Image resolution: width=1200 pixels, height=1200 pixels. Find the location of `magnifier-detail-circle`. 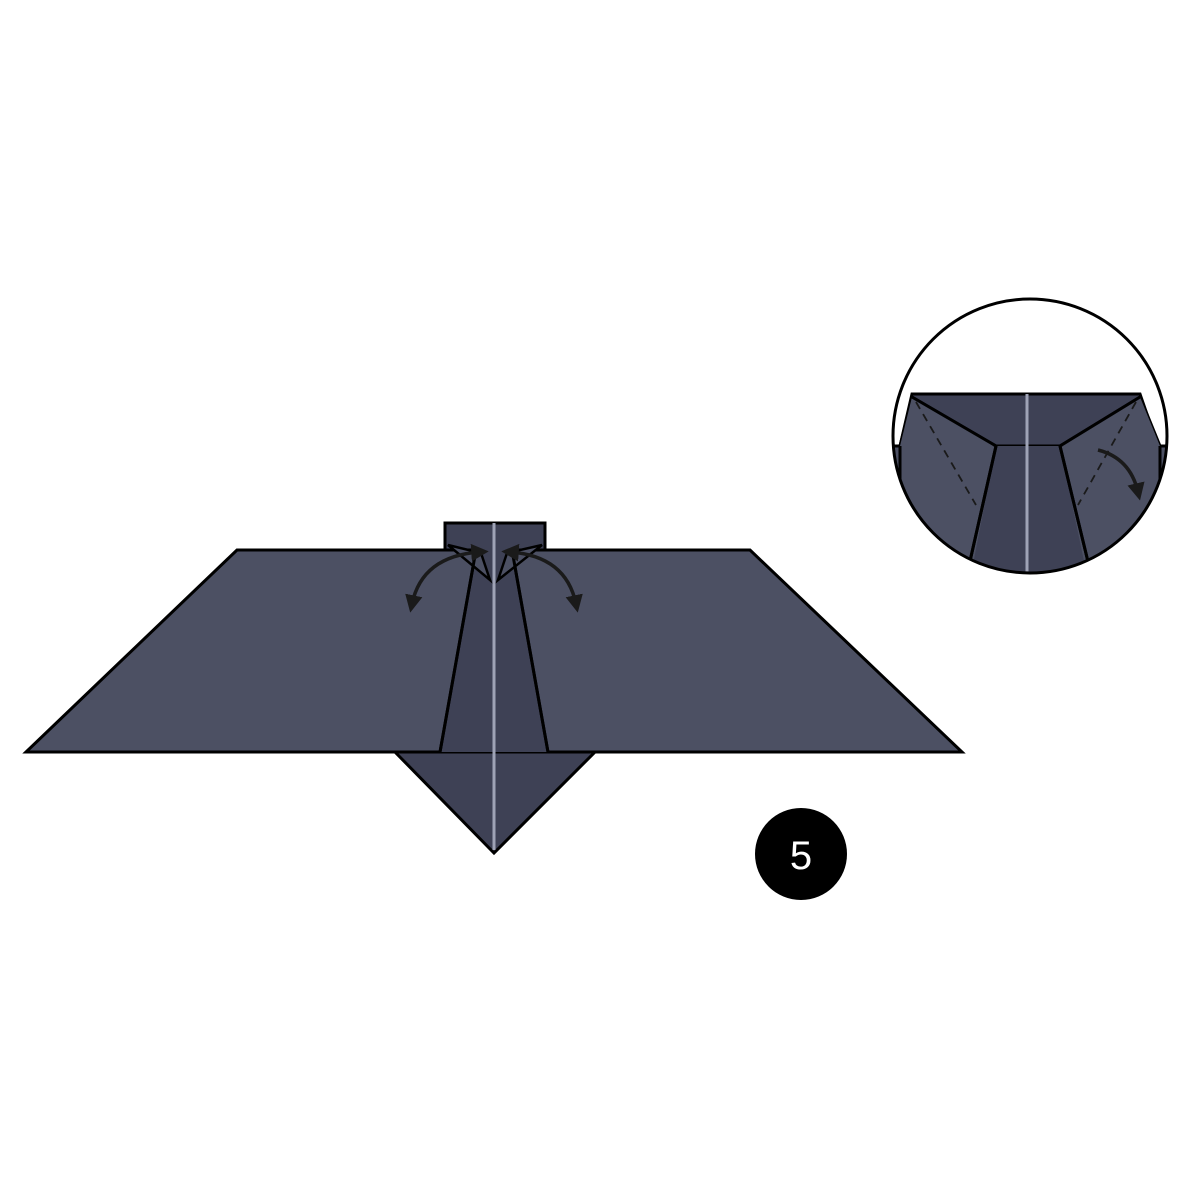

magnifier-detail-circle is located at coordinates (1030, 436).